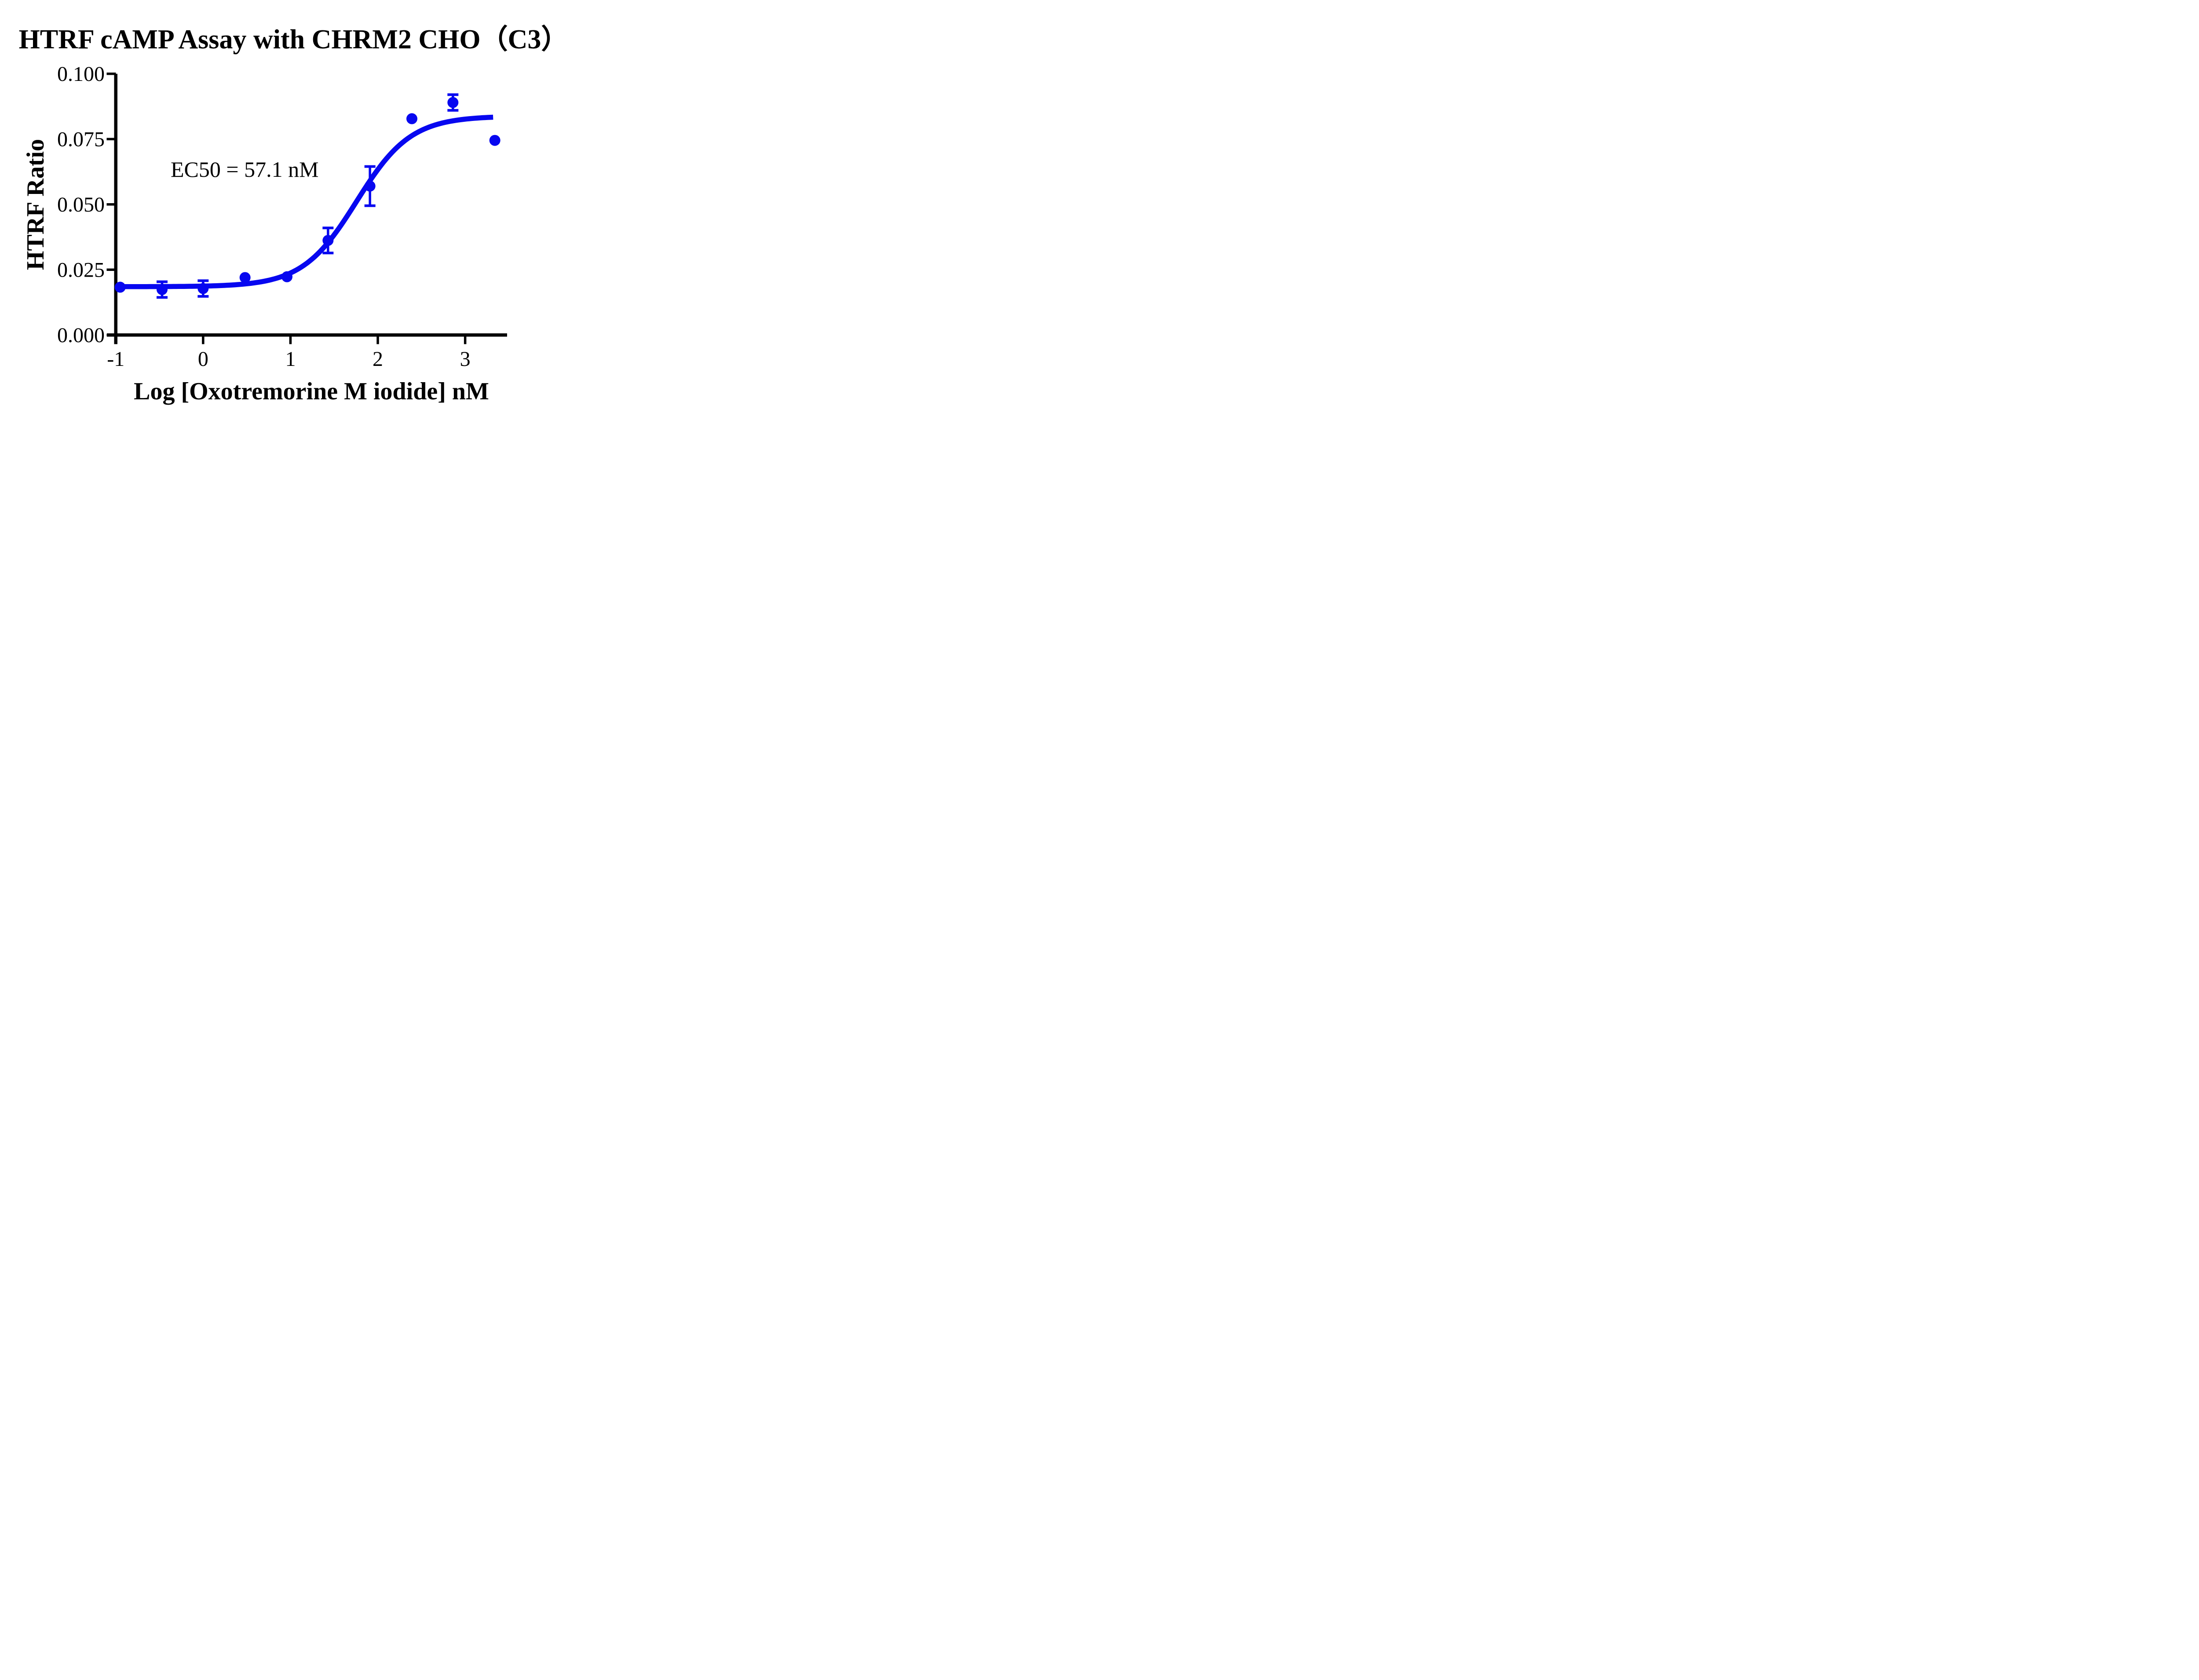 The height and width of the screenshot is (1680, 2199). I want to click on chart-title: HTRF cAMP Assay with CHRM2 CHO（C3）, so click(293, 40).